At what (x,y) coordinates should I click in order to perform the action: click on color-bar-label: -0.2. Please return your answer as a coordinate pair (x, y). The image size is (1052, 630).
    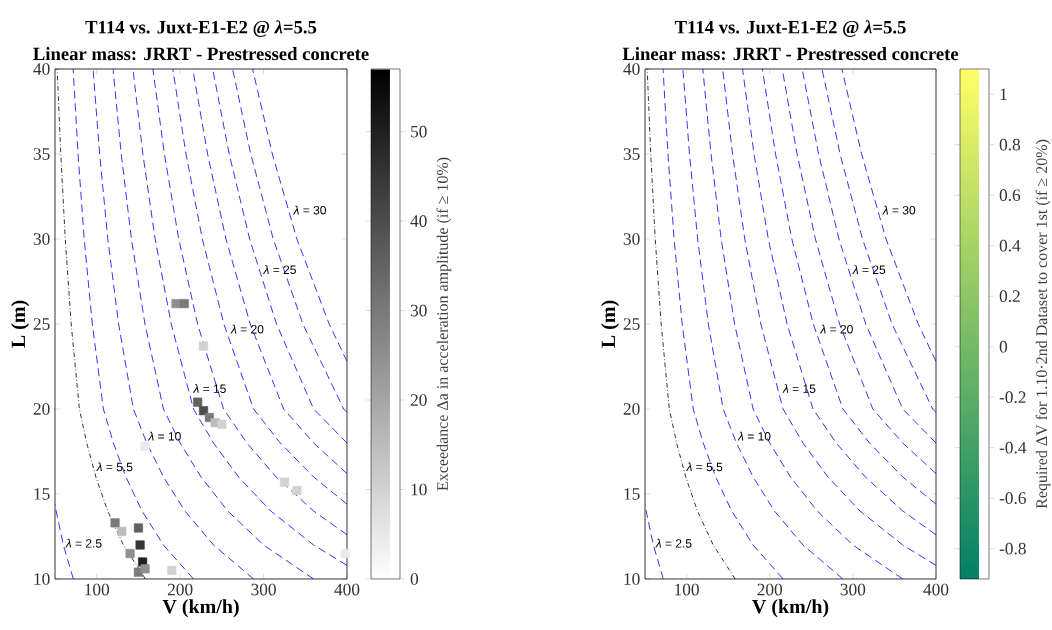
    Looking at the image, I should click on (1012, 397).